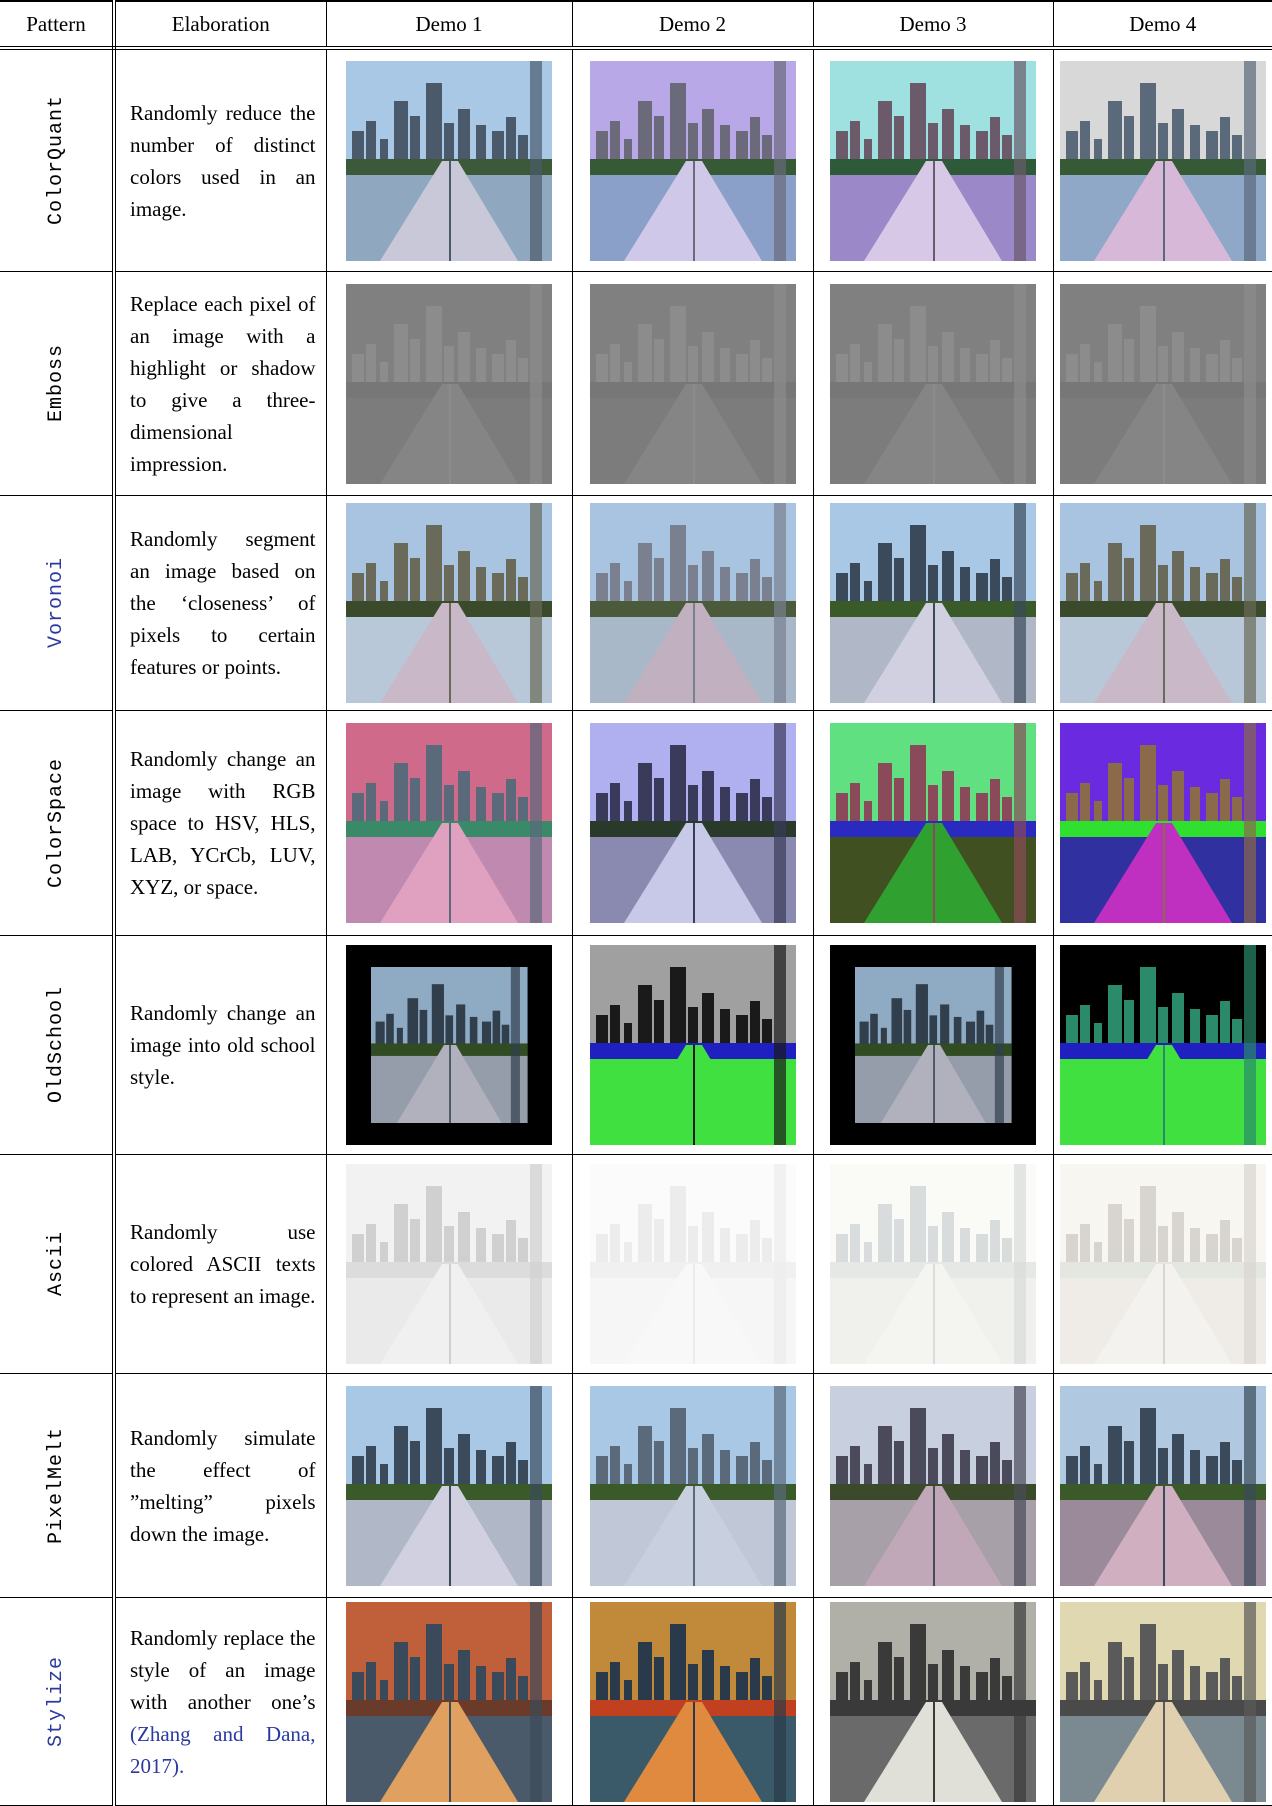 The image size is (1272, 1806). Describe the element at coordinates (1162, 25) in the screenshot. I see `column-header: Demo 4` at that location.